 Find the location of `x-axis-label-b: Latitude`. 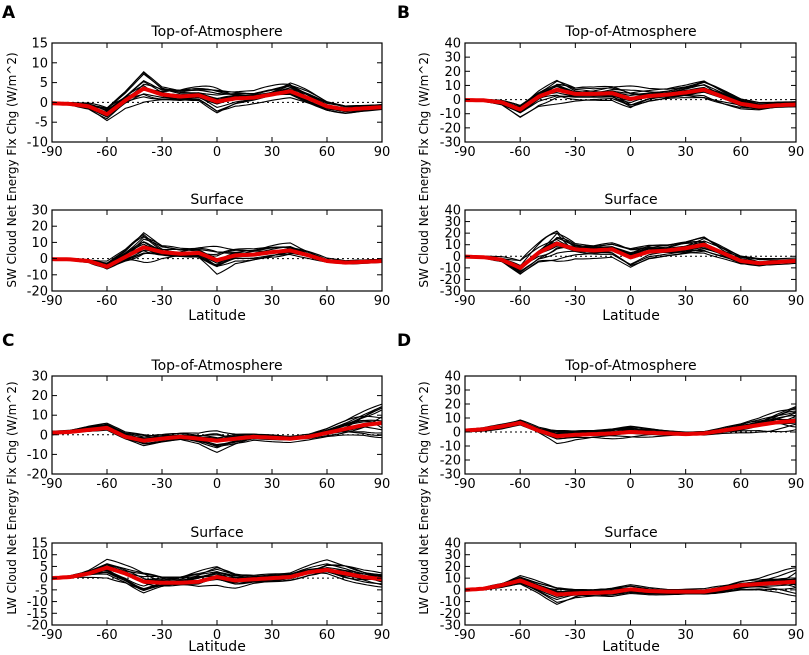

x-axis-label-b: Latitude is located at coordinates (631, 316).